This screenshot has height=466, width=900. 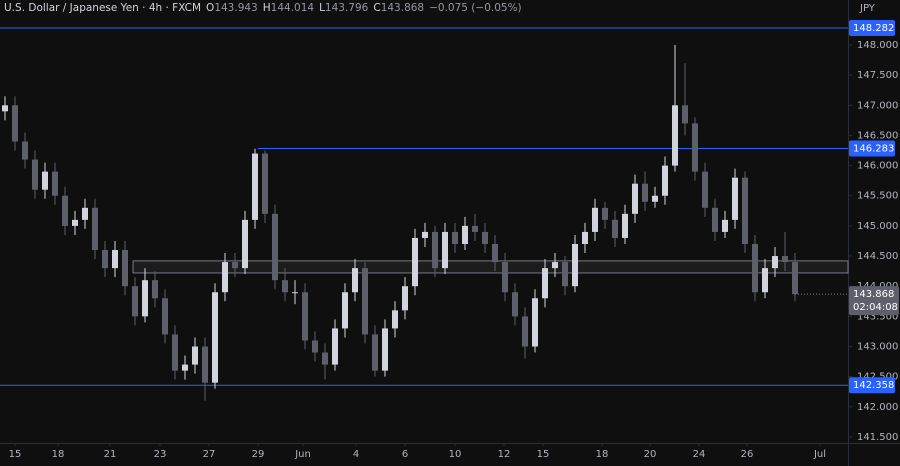 I want to click on y-tick-label: 146.000, so click(x=877, y=166).